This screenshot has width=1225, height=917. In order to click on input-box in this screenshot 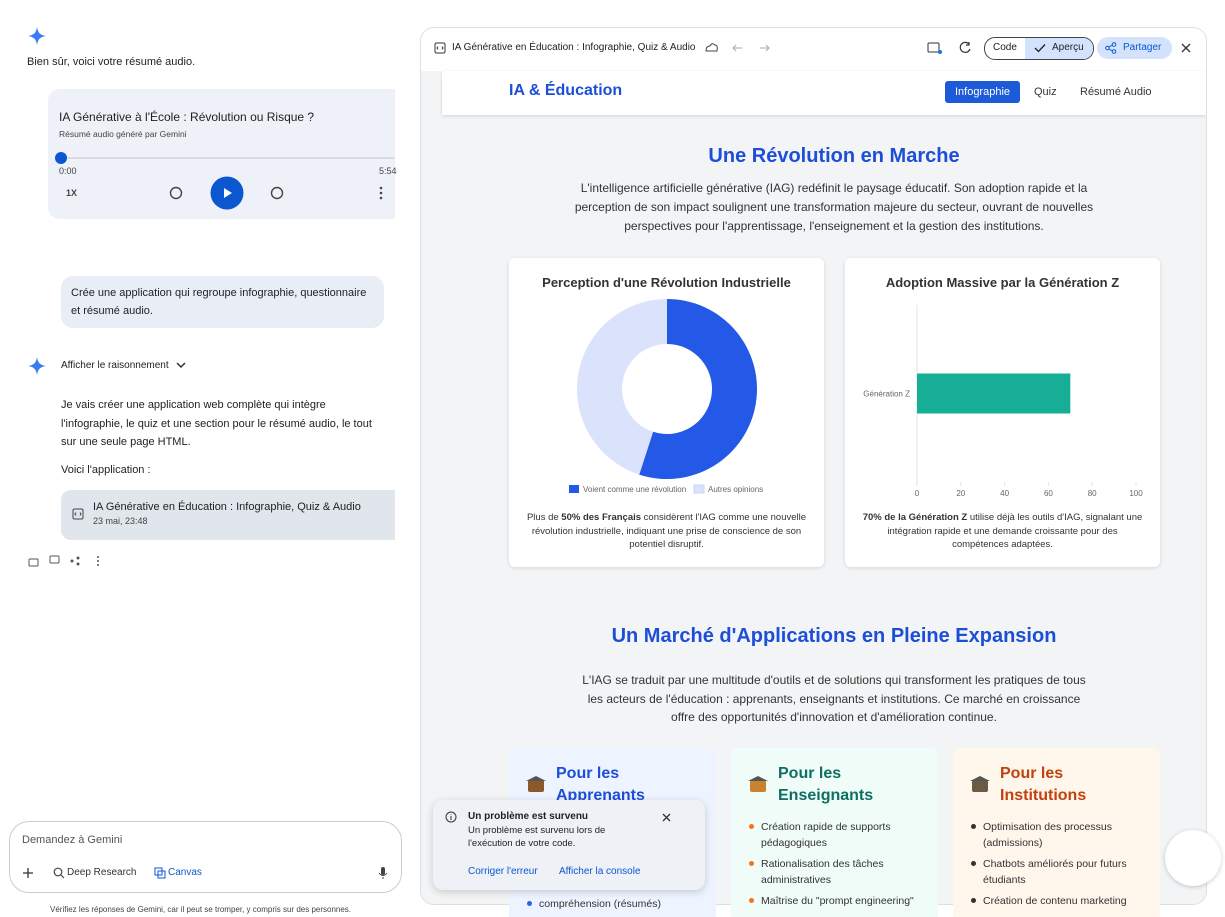, I will do `click(205, 857)`.